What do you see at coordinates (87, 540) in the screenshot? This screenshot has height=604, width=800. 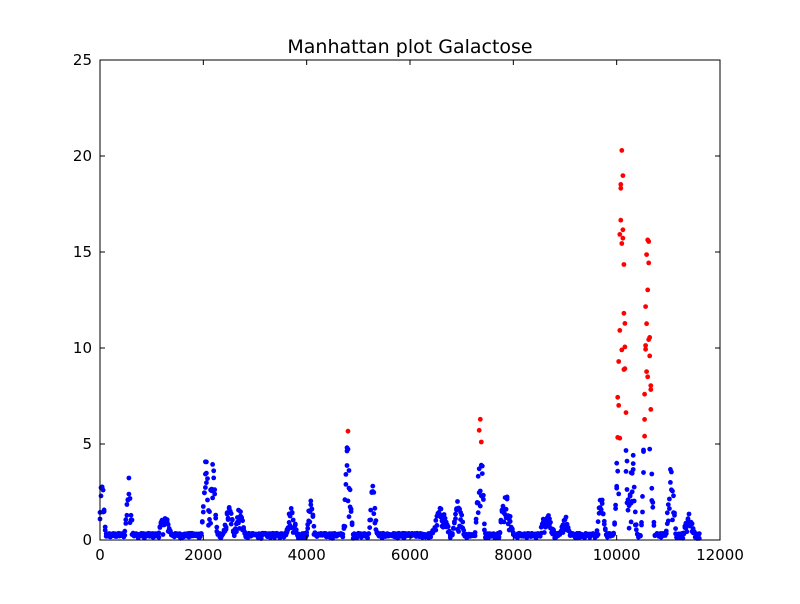 I see `y-tick-label: 0` at bounding box center [87, 540].